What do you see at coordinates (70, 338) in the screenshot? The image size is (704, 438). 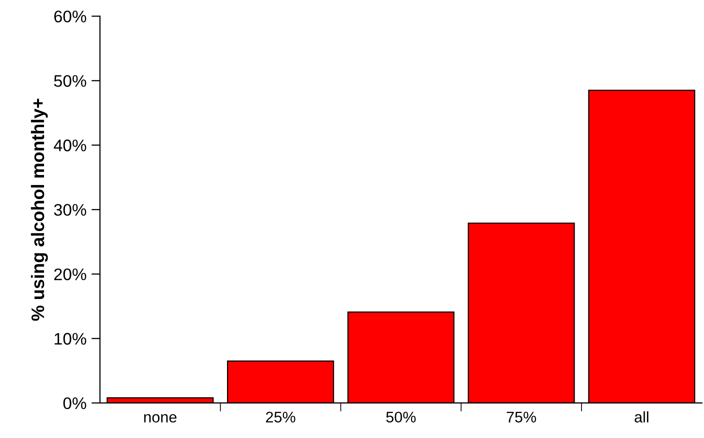 I see `y-tick-label: 10%` at bounding box center [70, 338].